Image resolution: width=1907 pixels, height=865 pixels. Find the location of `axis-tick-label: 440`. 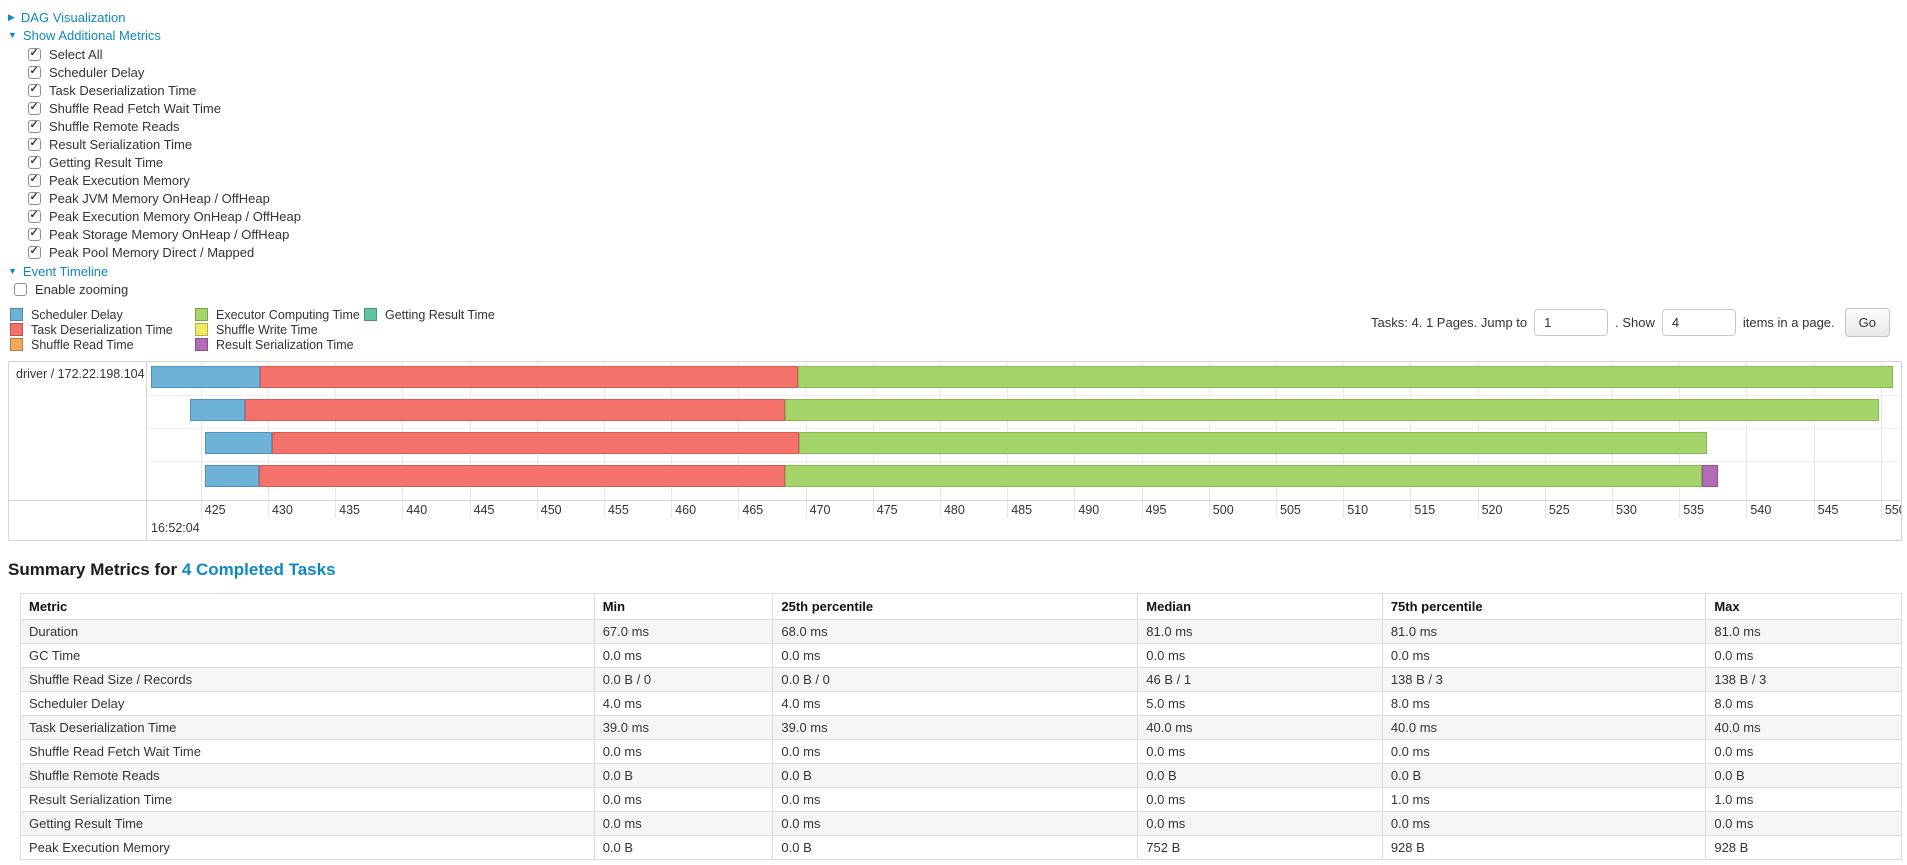

axis-tick-label: 440 is located at coordinates (417, 510).